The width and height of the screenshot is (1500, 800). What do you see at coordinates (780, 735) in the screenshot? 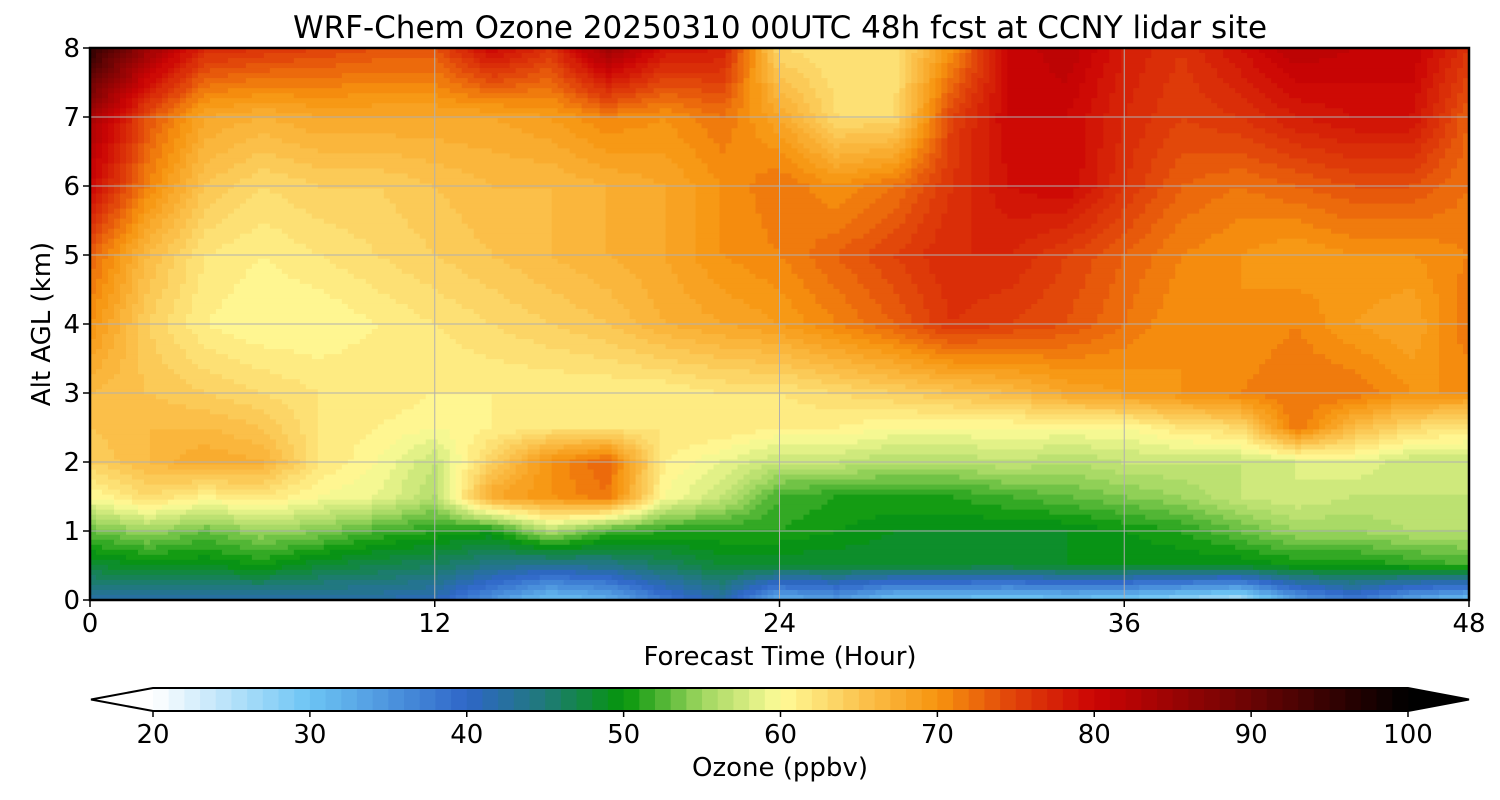
I see `colorbar-tick-label: 60` at bounding box center [780, 735].